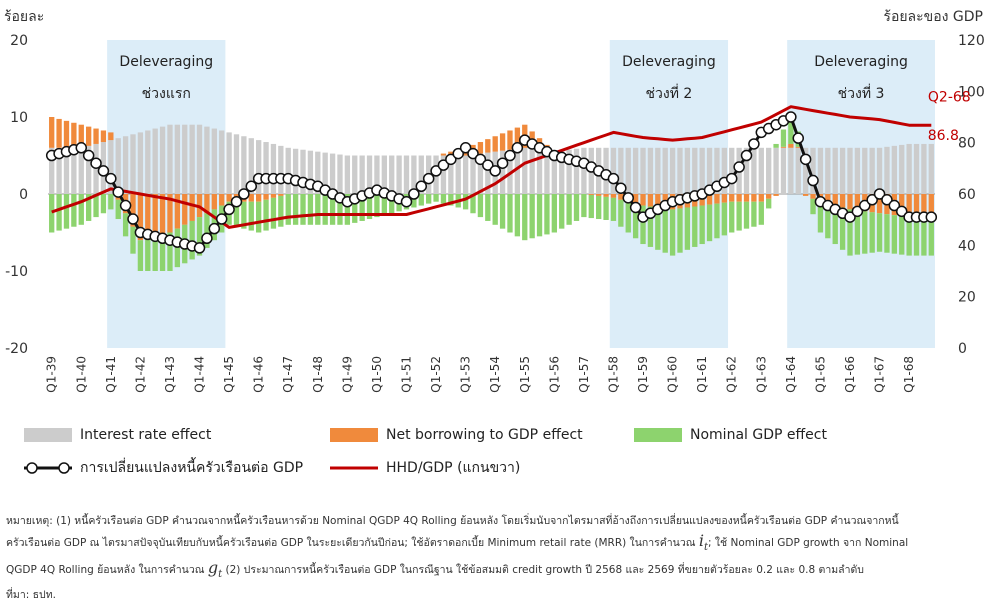 The height and width of the screenshot is (607, 991). What do you see at coordinates (673, 374) in the screenshot?
I see `x-tick-label: Q1-60` at bounding box center [673, 374].